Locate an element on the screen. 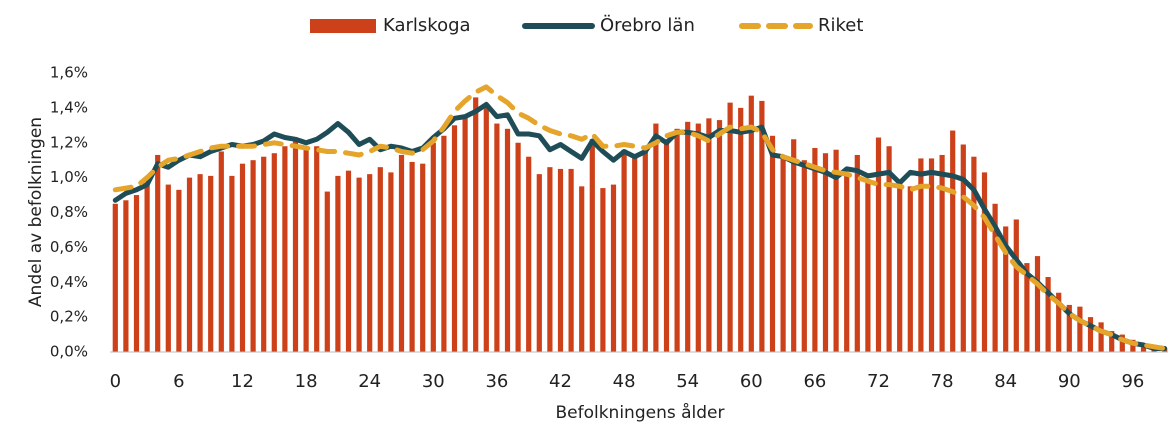  y-tick-label: 1,6% is located at coordinates (69, 73).